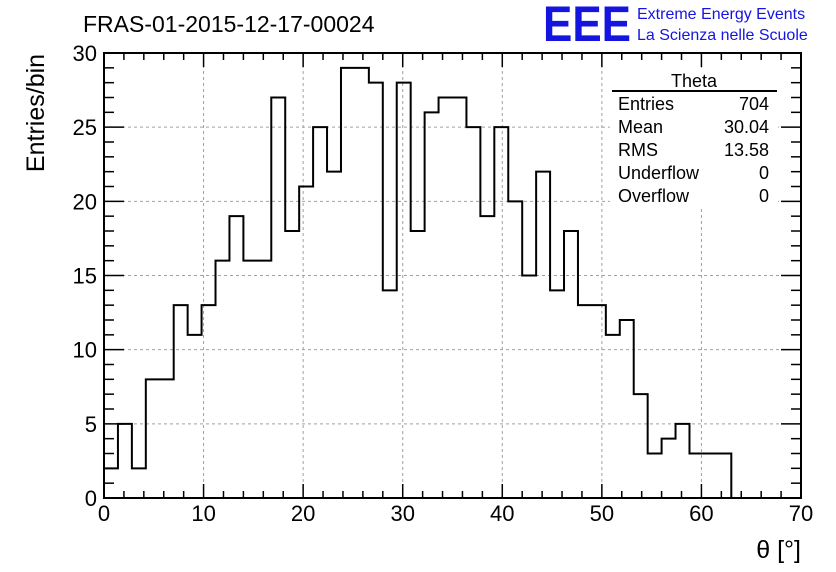 This screenshot has height=572, width=836. Describe the element at coordinates (229, 24) in the screenshot. I see `chart-title: FRAS-01-2015-12-17-00024` at that location.